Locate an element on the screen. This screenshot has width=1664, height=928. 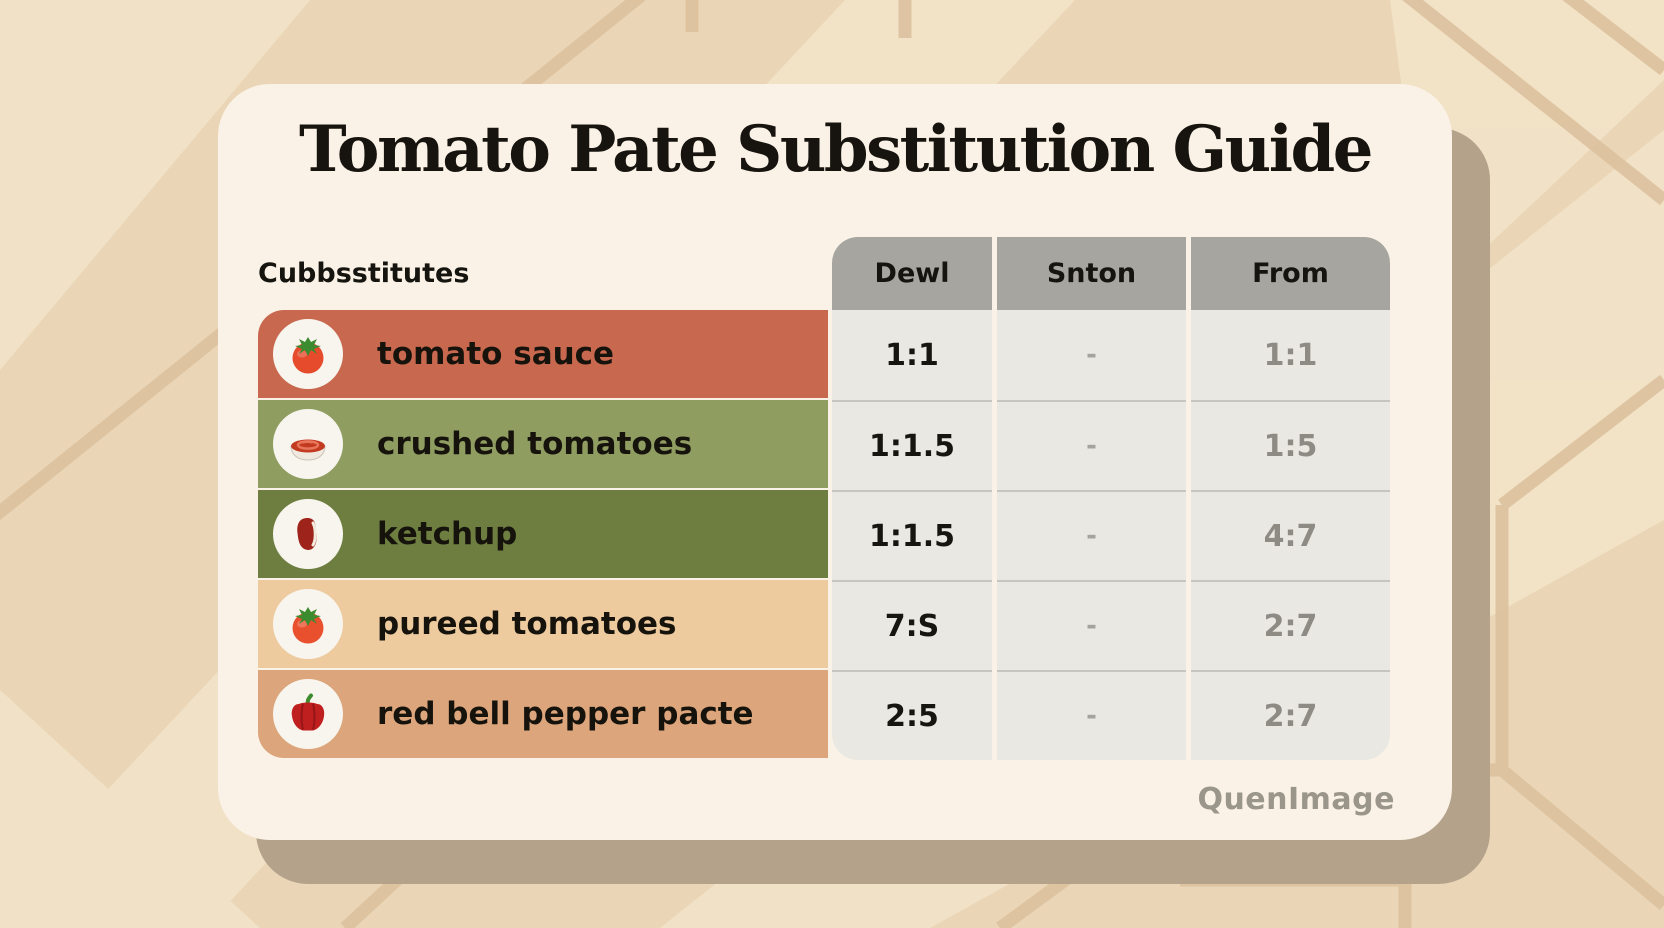
column-header-from: From is located at coordinates (1290, 273).